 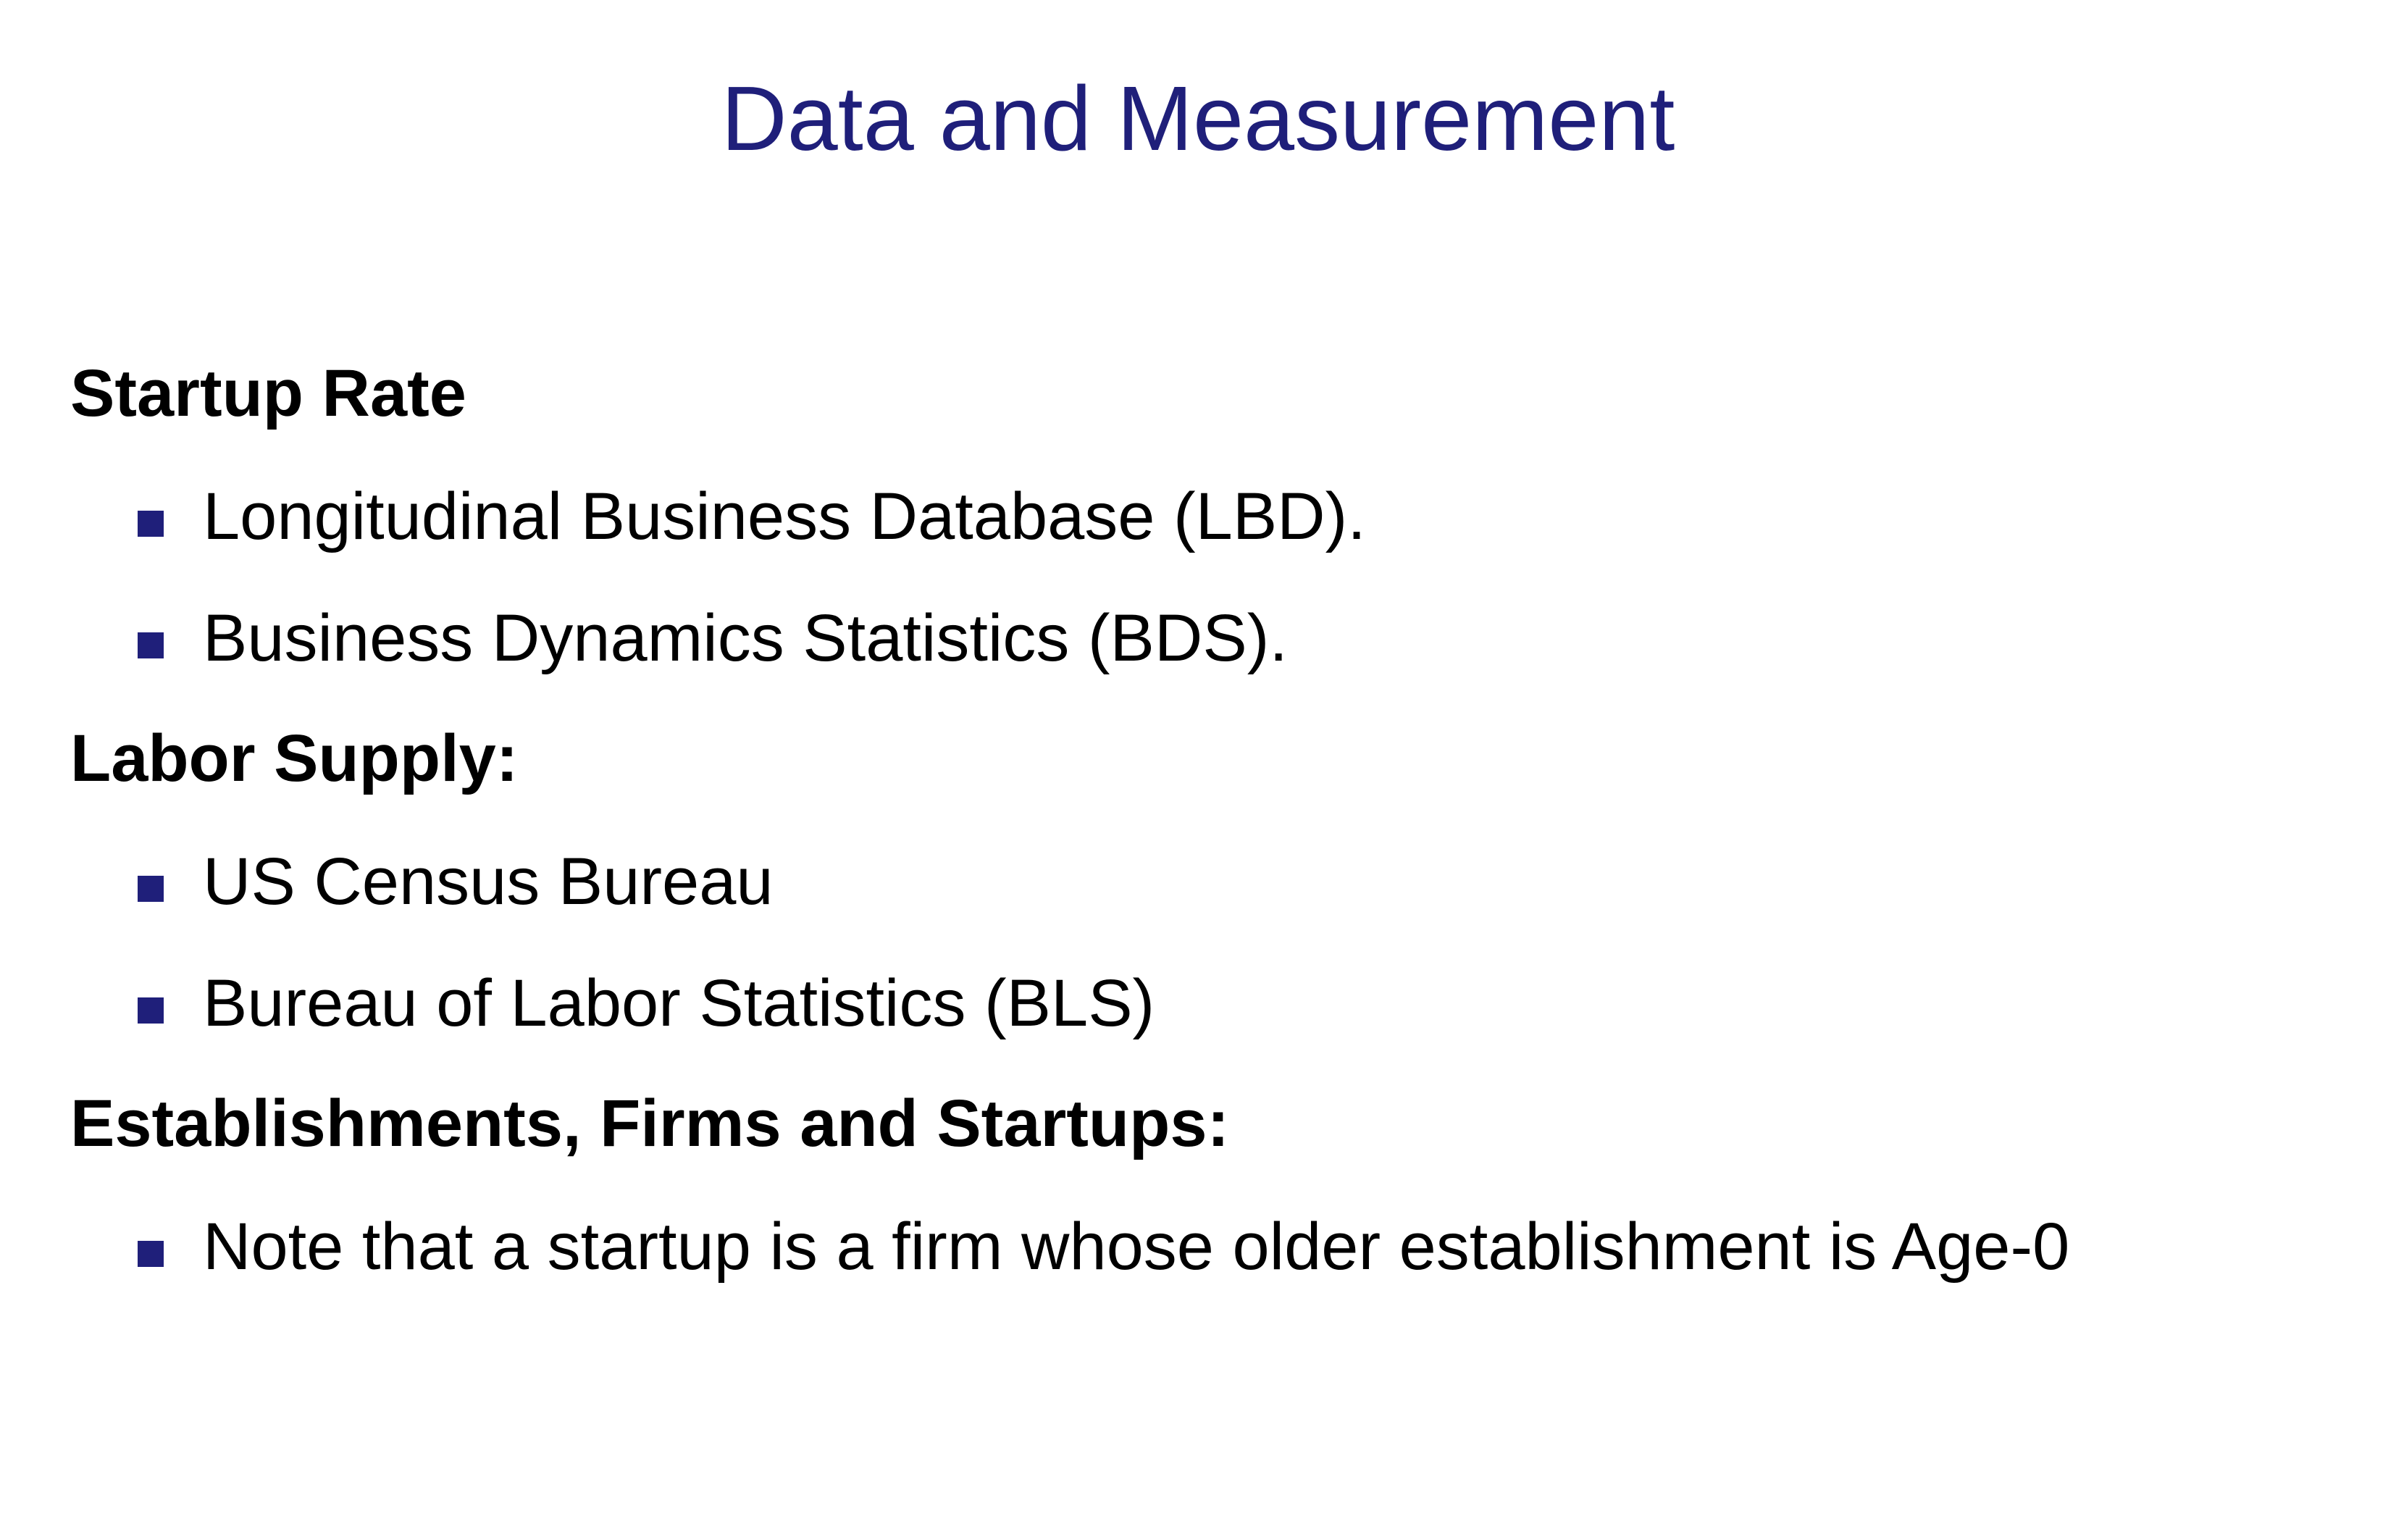 What do you see at coordinates (488, 881) in the screenshot?
I see `list-item-text: US Census Bureau` at bounding box center [488, 881].